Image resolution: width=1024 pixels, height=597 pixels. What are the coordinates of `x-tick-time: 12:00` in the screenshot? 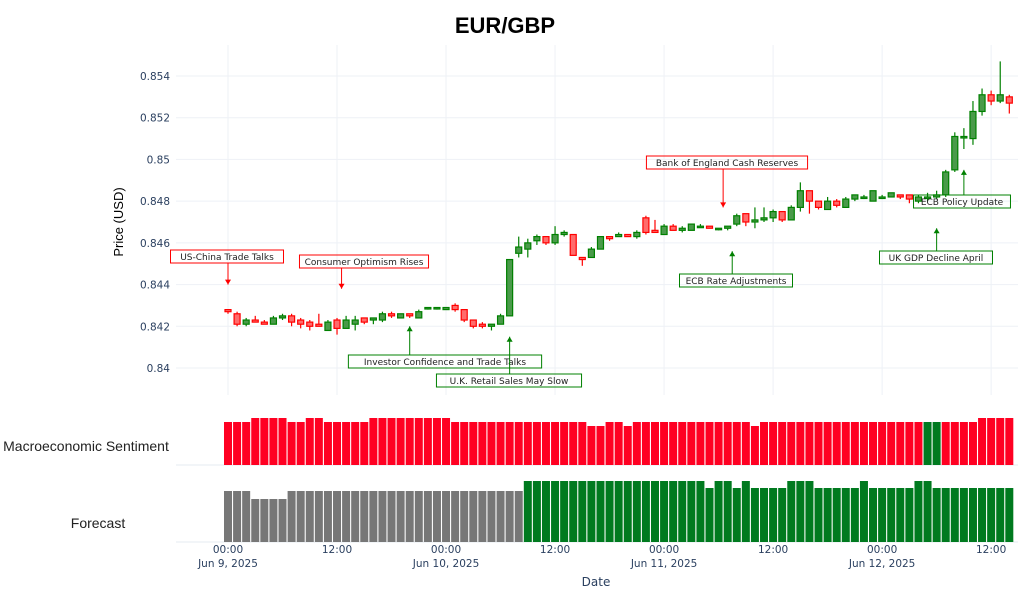 It's located at (991, 550).